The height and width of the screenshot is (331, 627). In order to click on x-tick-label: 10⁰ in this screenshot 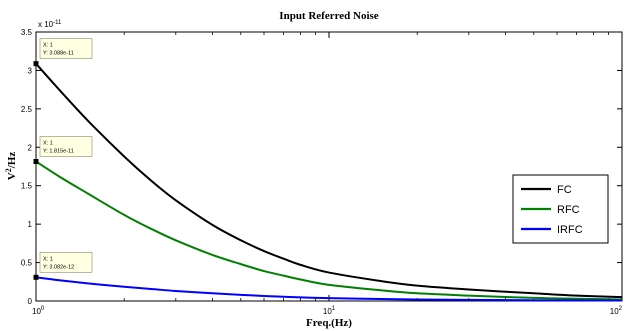, I will do `click(38, 311)`.